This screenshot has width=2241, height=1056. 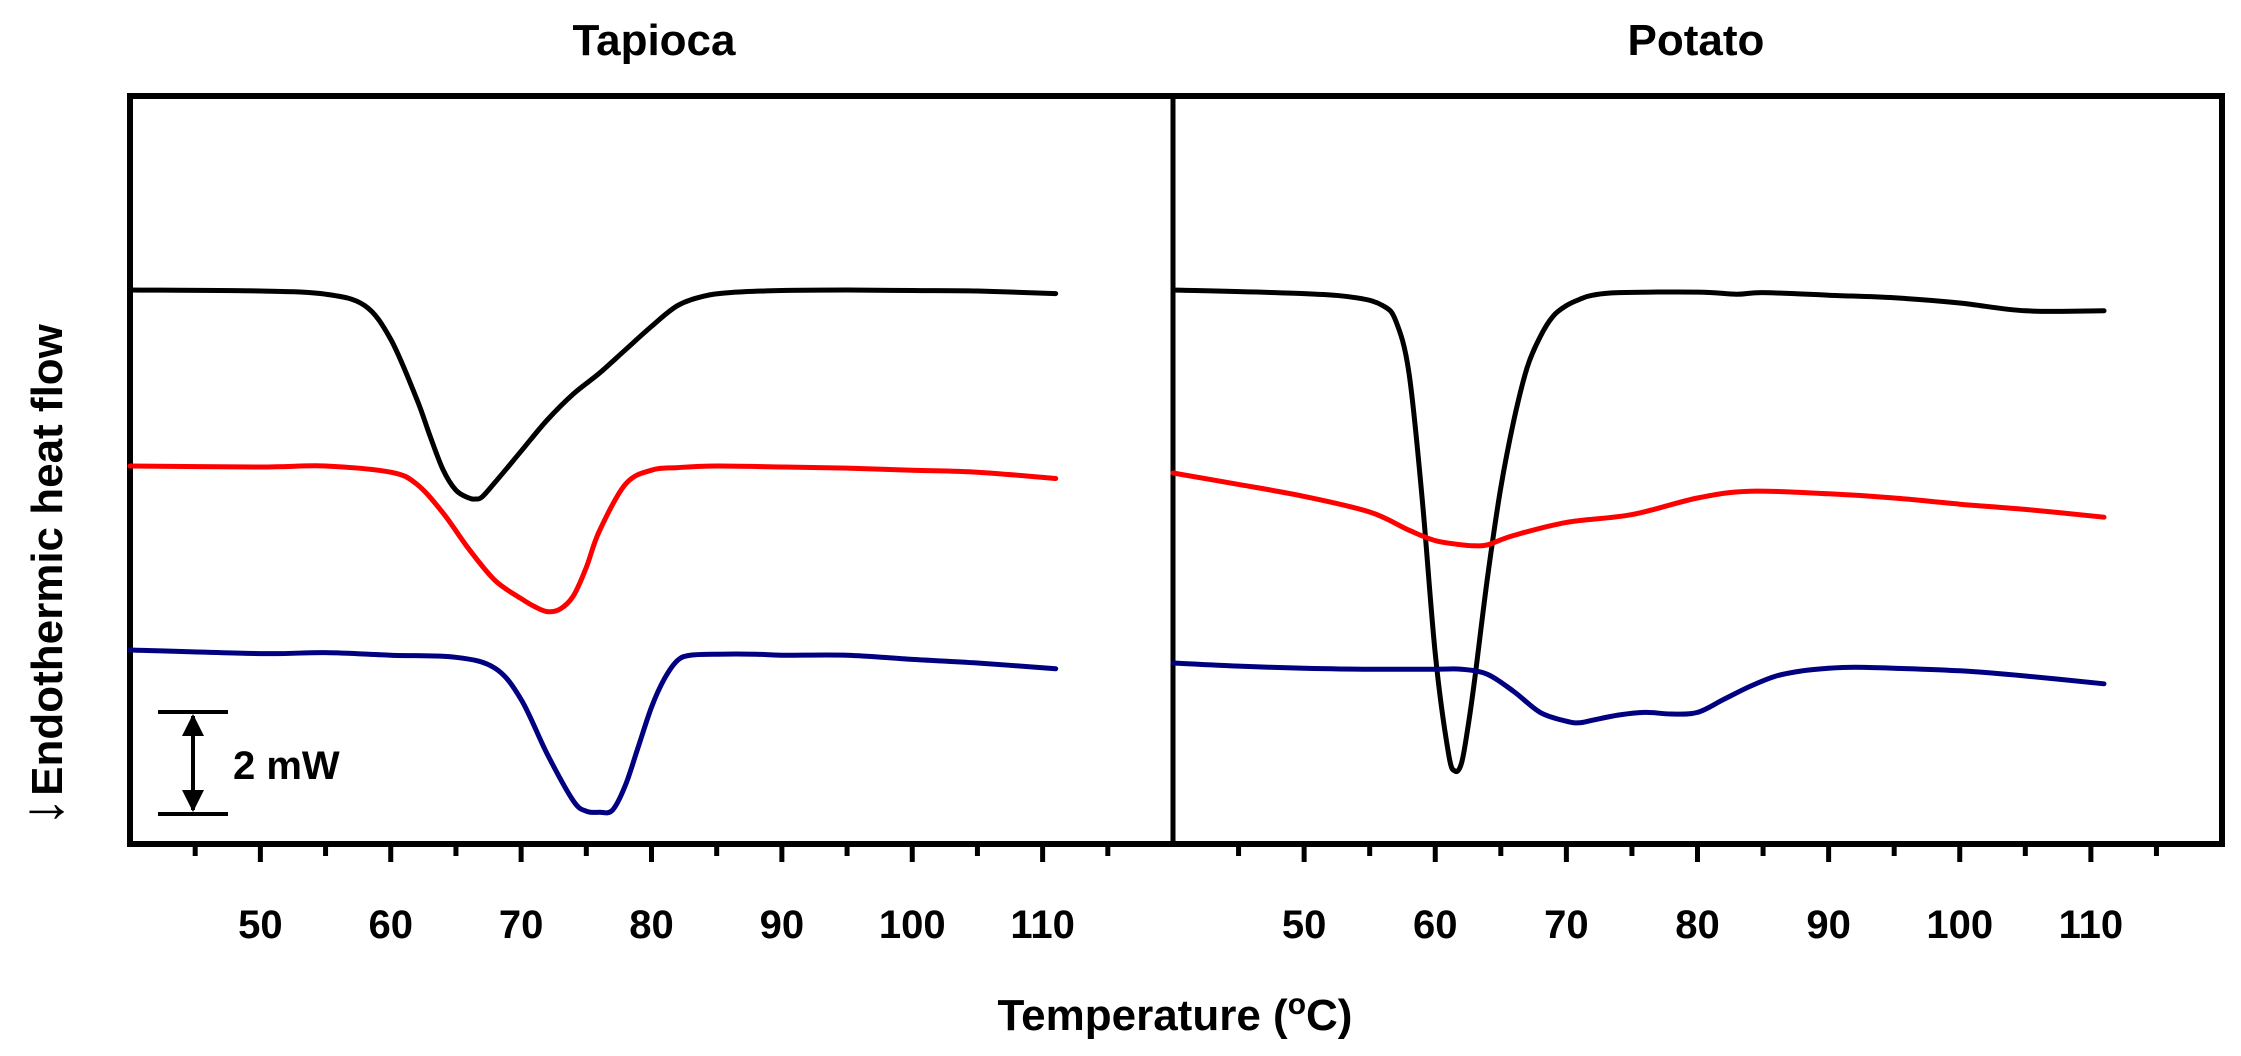 I want to click on tapioca-x-tick-label: 110, so click(x=1042, y=925).